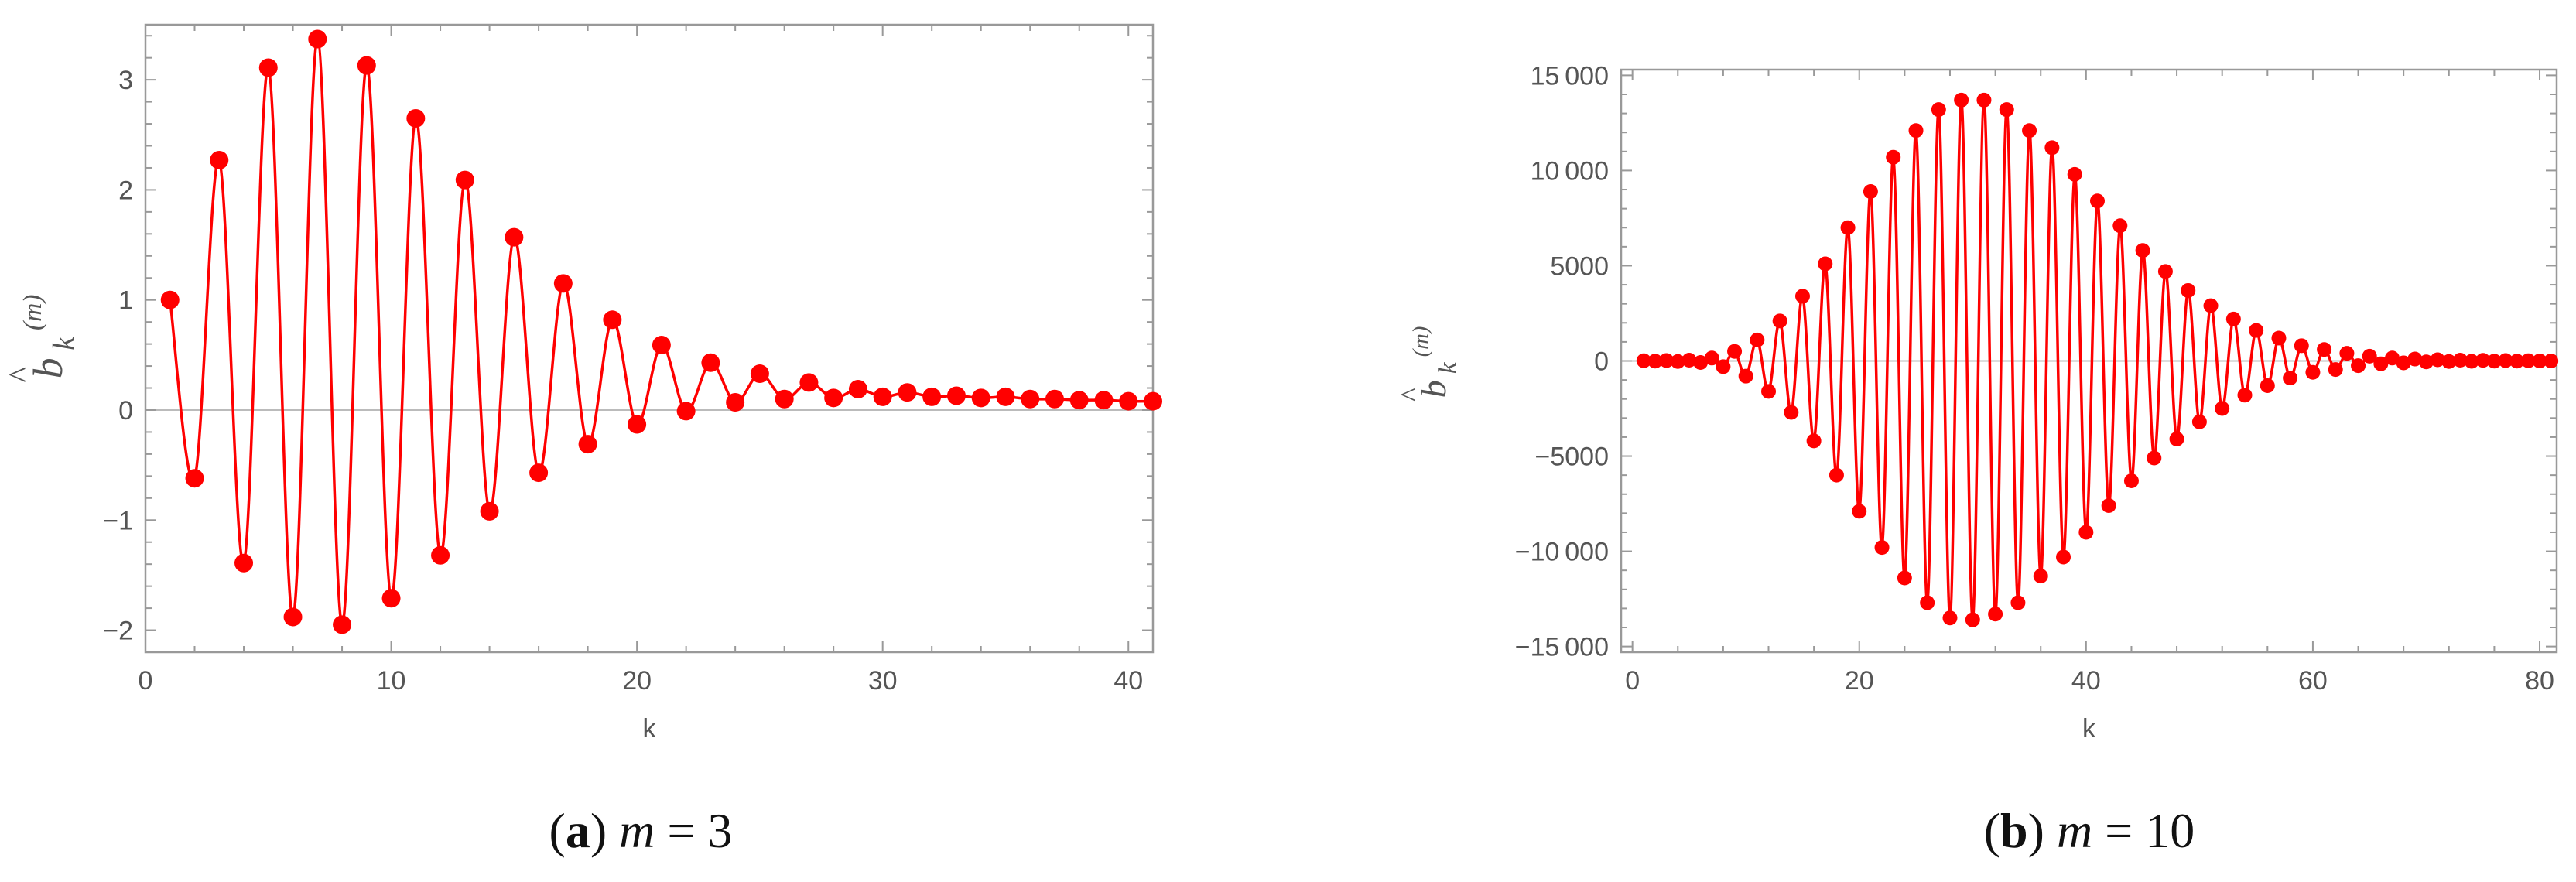 This screenshot has width=2576, height=882. What do you see at coordinates (118, 631) in the screenshot?
I see `y-tick-label: −2` at bounding box center [118, 631].